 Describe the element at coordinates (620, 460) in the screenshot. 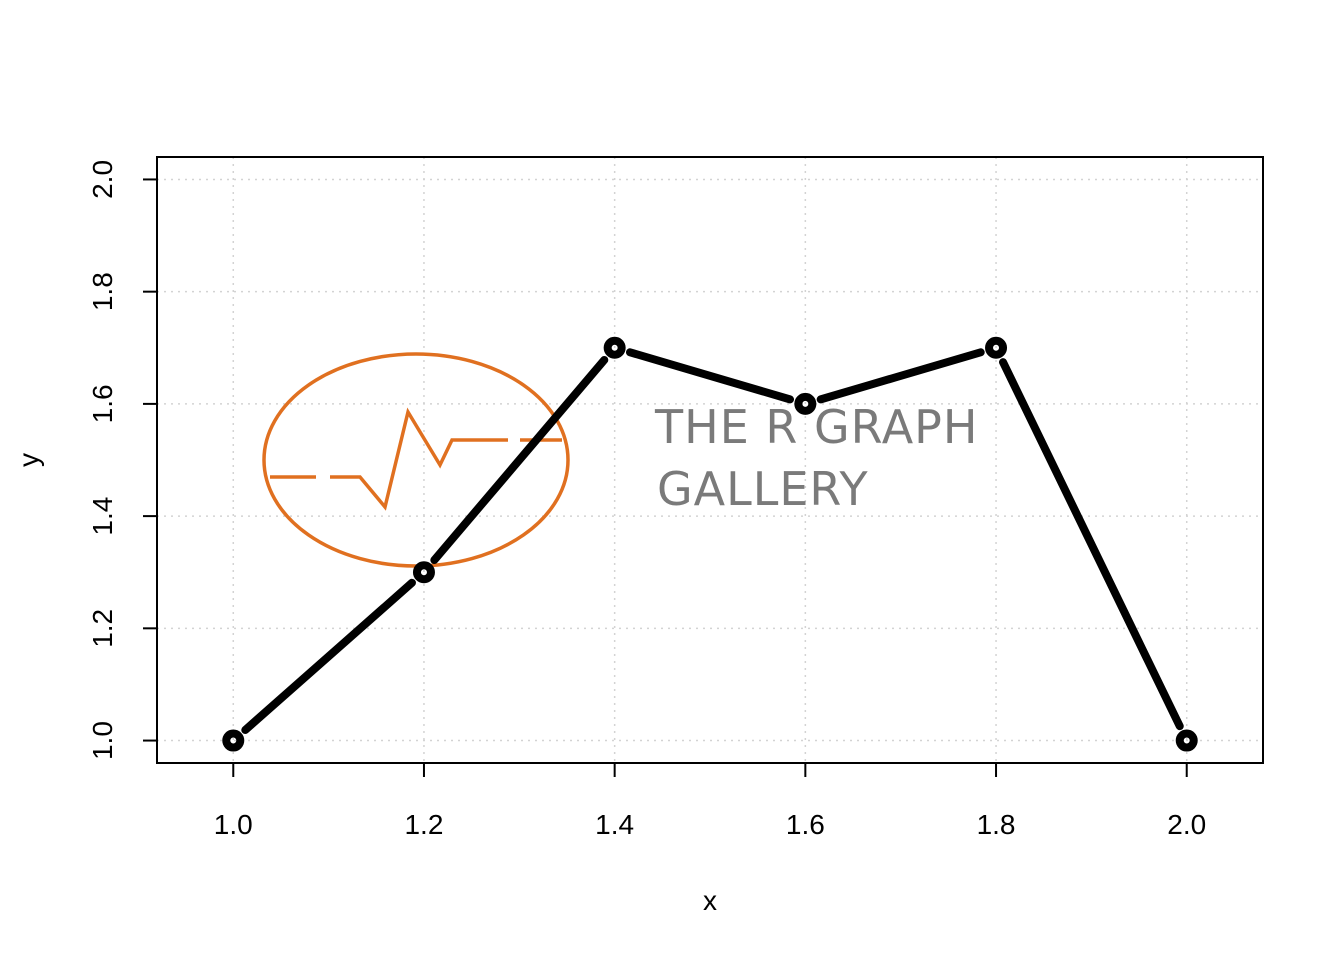

I see `r-graph-gallery-watermark: THE R GRAPH GALLERY` at that location.